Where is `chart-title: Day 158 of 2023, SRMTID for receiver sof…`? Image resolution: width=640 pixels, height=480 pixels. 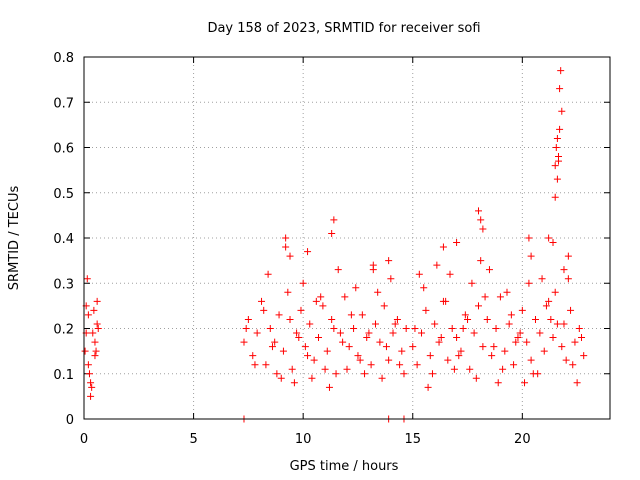
chart-title: Day 158 of 2023, SRMTID for receiver sof… is located at coordinates (343, 28).